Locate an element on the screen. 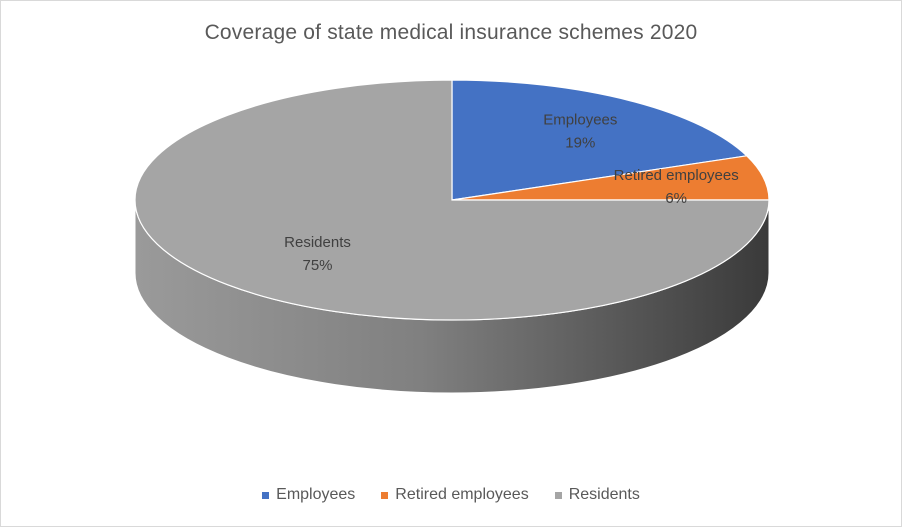 This screenshot has width=902, height=527. slice-value-retired-employees: 6% is located at coordinates (676, 198).